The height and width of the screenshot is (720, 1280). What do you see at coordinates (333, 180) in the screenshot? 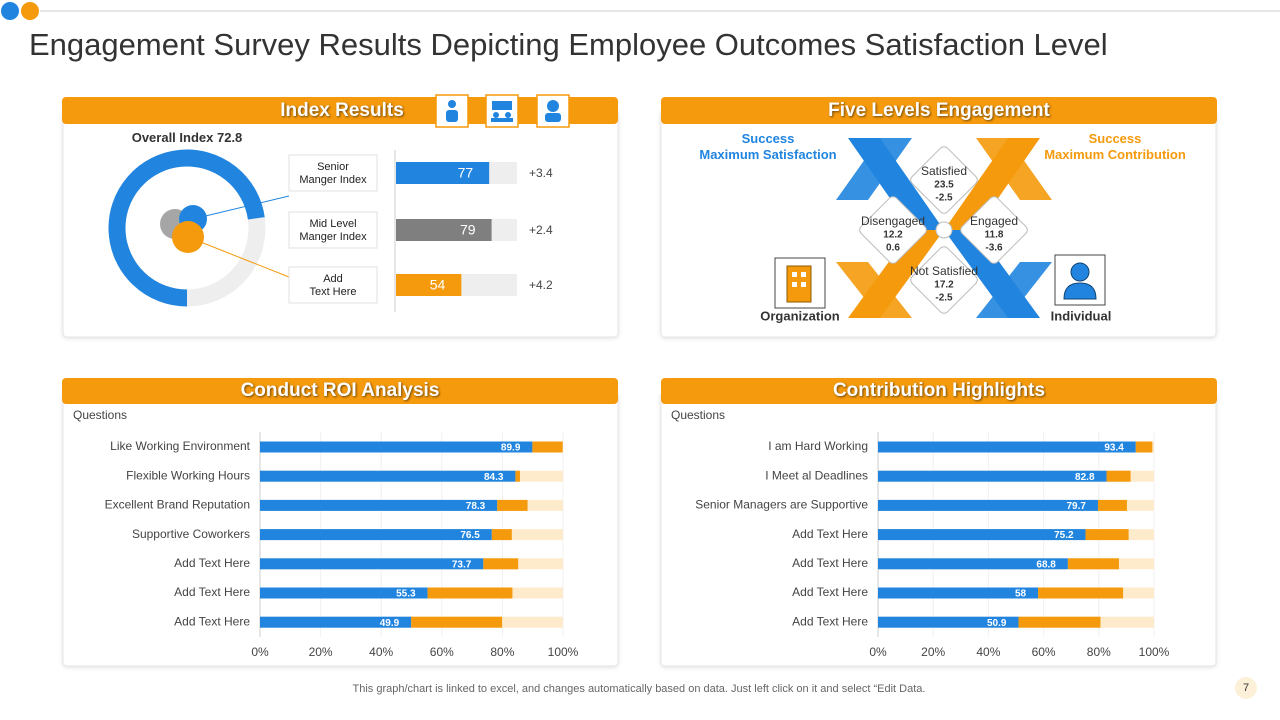
I see `category-line: Manger Index` at bounding box center [333, 180].